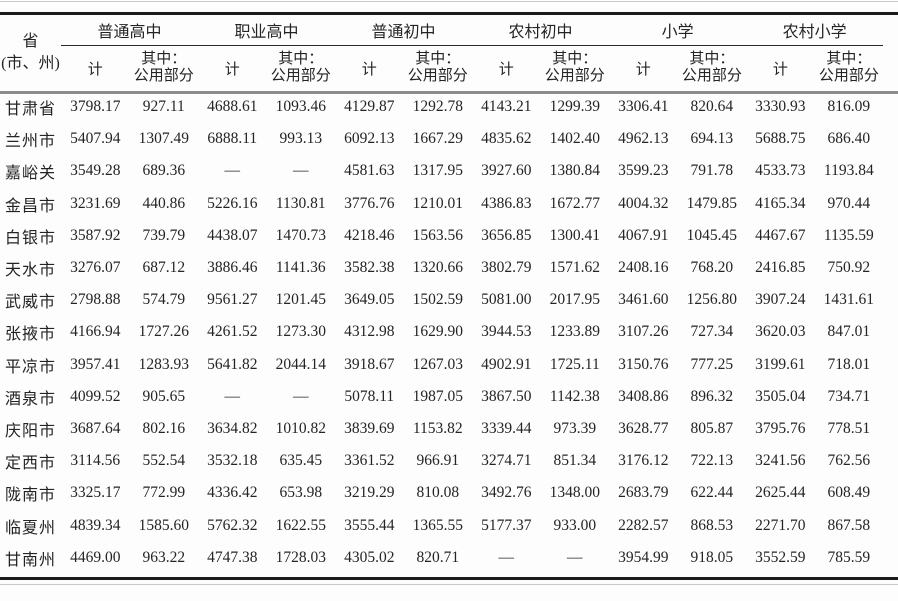  I want to click on value-cell: 3461.60, so click(643, 300).